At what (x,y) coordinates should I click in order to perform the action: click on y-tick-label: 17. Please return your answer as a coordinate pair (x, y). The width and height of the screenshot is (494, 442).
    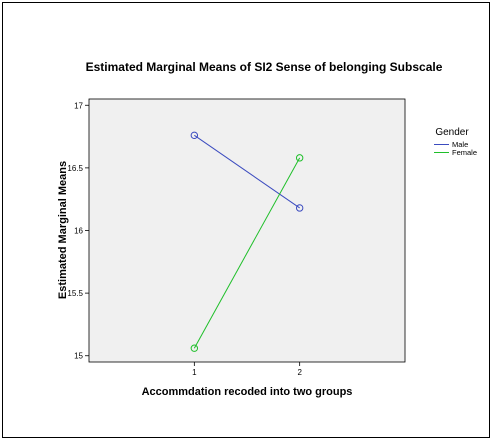
    Looking at the image, I should click on (78, 105).